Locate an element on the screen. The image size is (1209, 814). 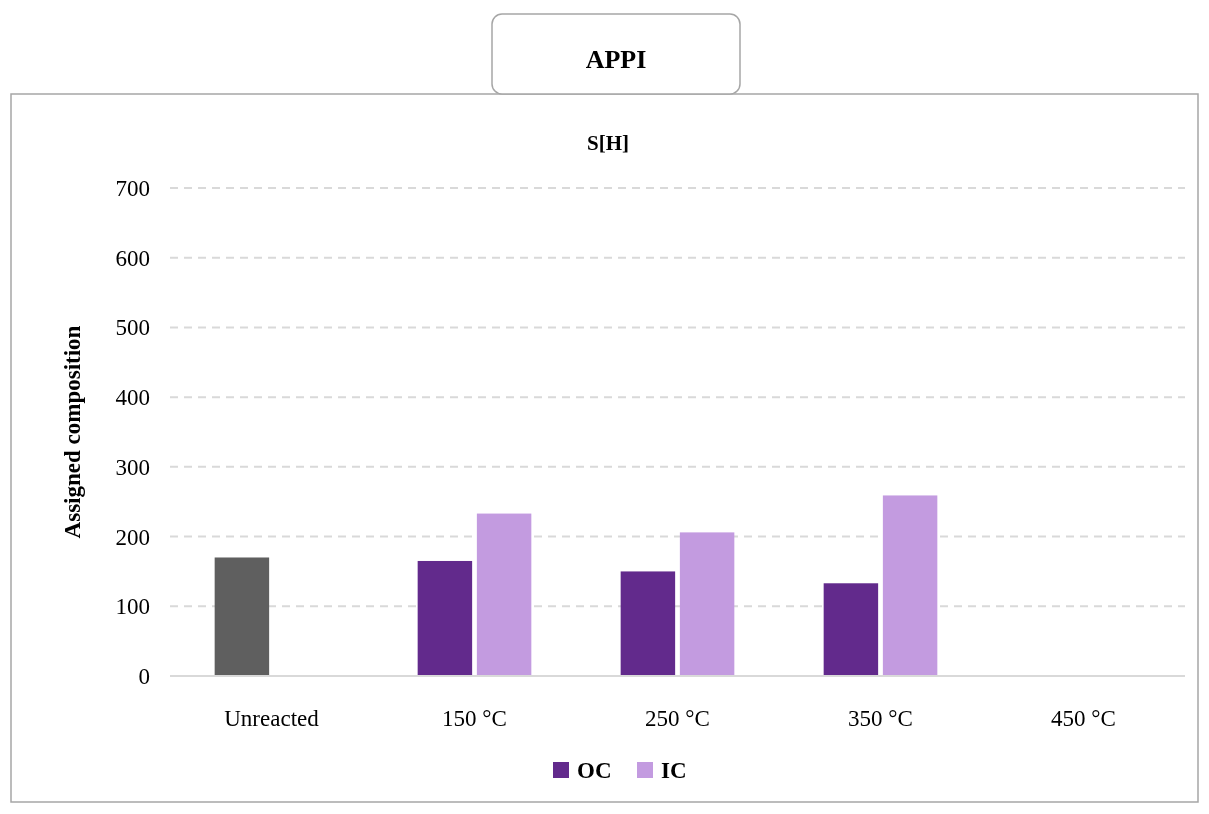
y-tick-label: 0 is located at coordinates (144, 677).